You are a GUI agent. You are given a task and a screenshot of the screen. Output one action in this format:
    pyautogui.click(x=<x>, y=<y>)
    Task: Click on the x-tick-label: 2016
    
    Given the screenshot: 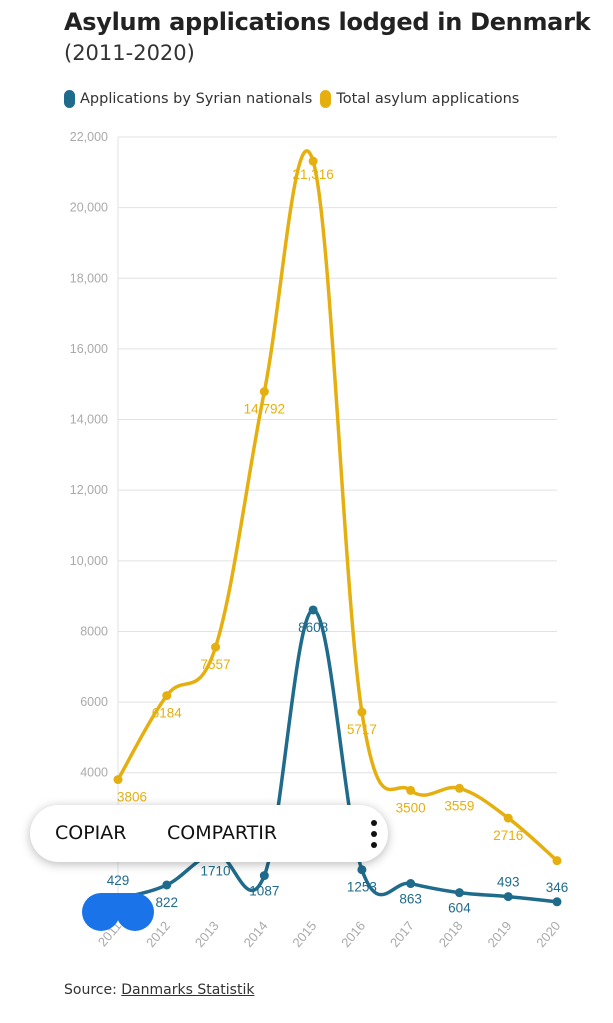 What is the action you would take?
    pyautogui.click(x=353, y=934)
    